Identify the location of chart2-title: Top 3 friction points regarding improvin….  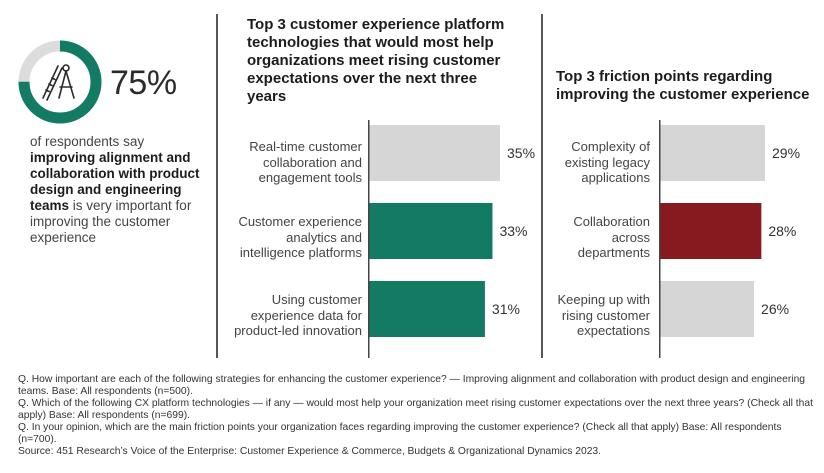
(683, 85).